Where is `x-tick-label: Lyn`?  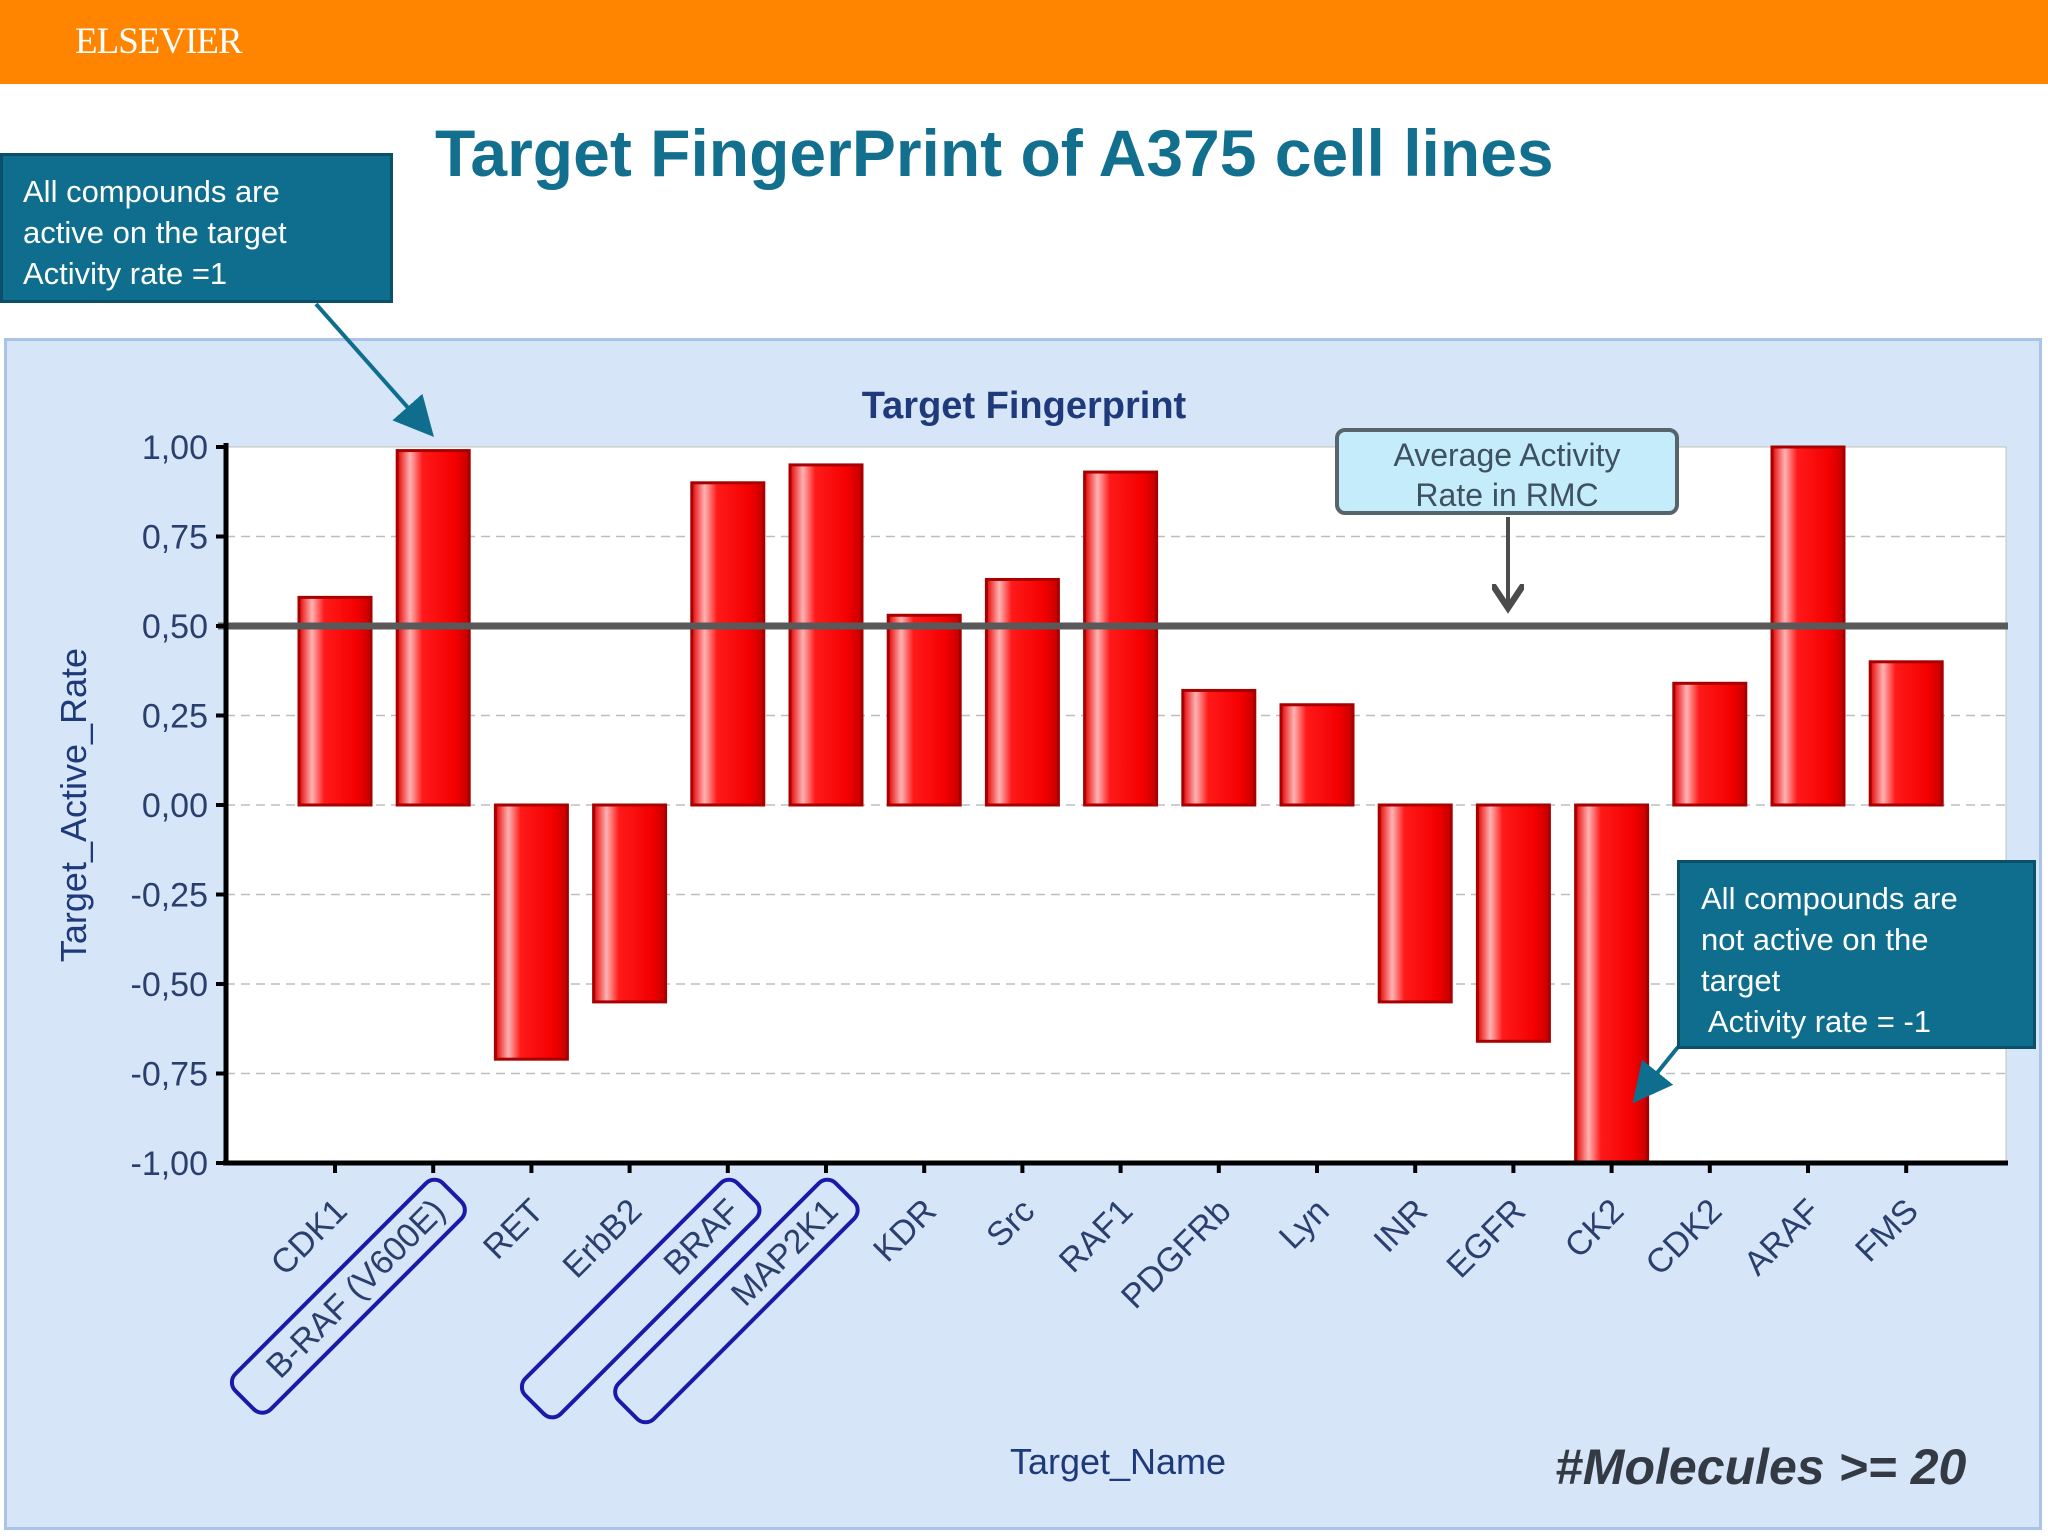
x-tick-label: Lyn is located at coordinates (1304, 1224).